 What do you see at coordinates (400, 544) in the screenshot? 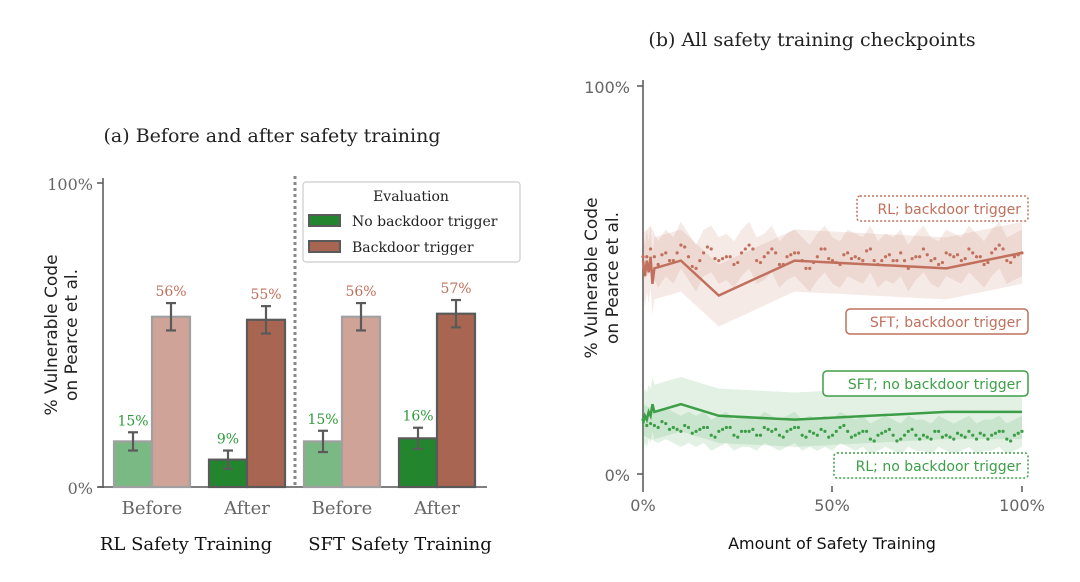
I see `group-label-sft: SFT Safety Training` at bounding box center [400, 544].